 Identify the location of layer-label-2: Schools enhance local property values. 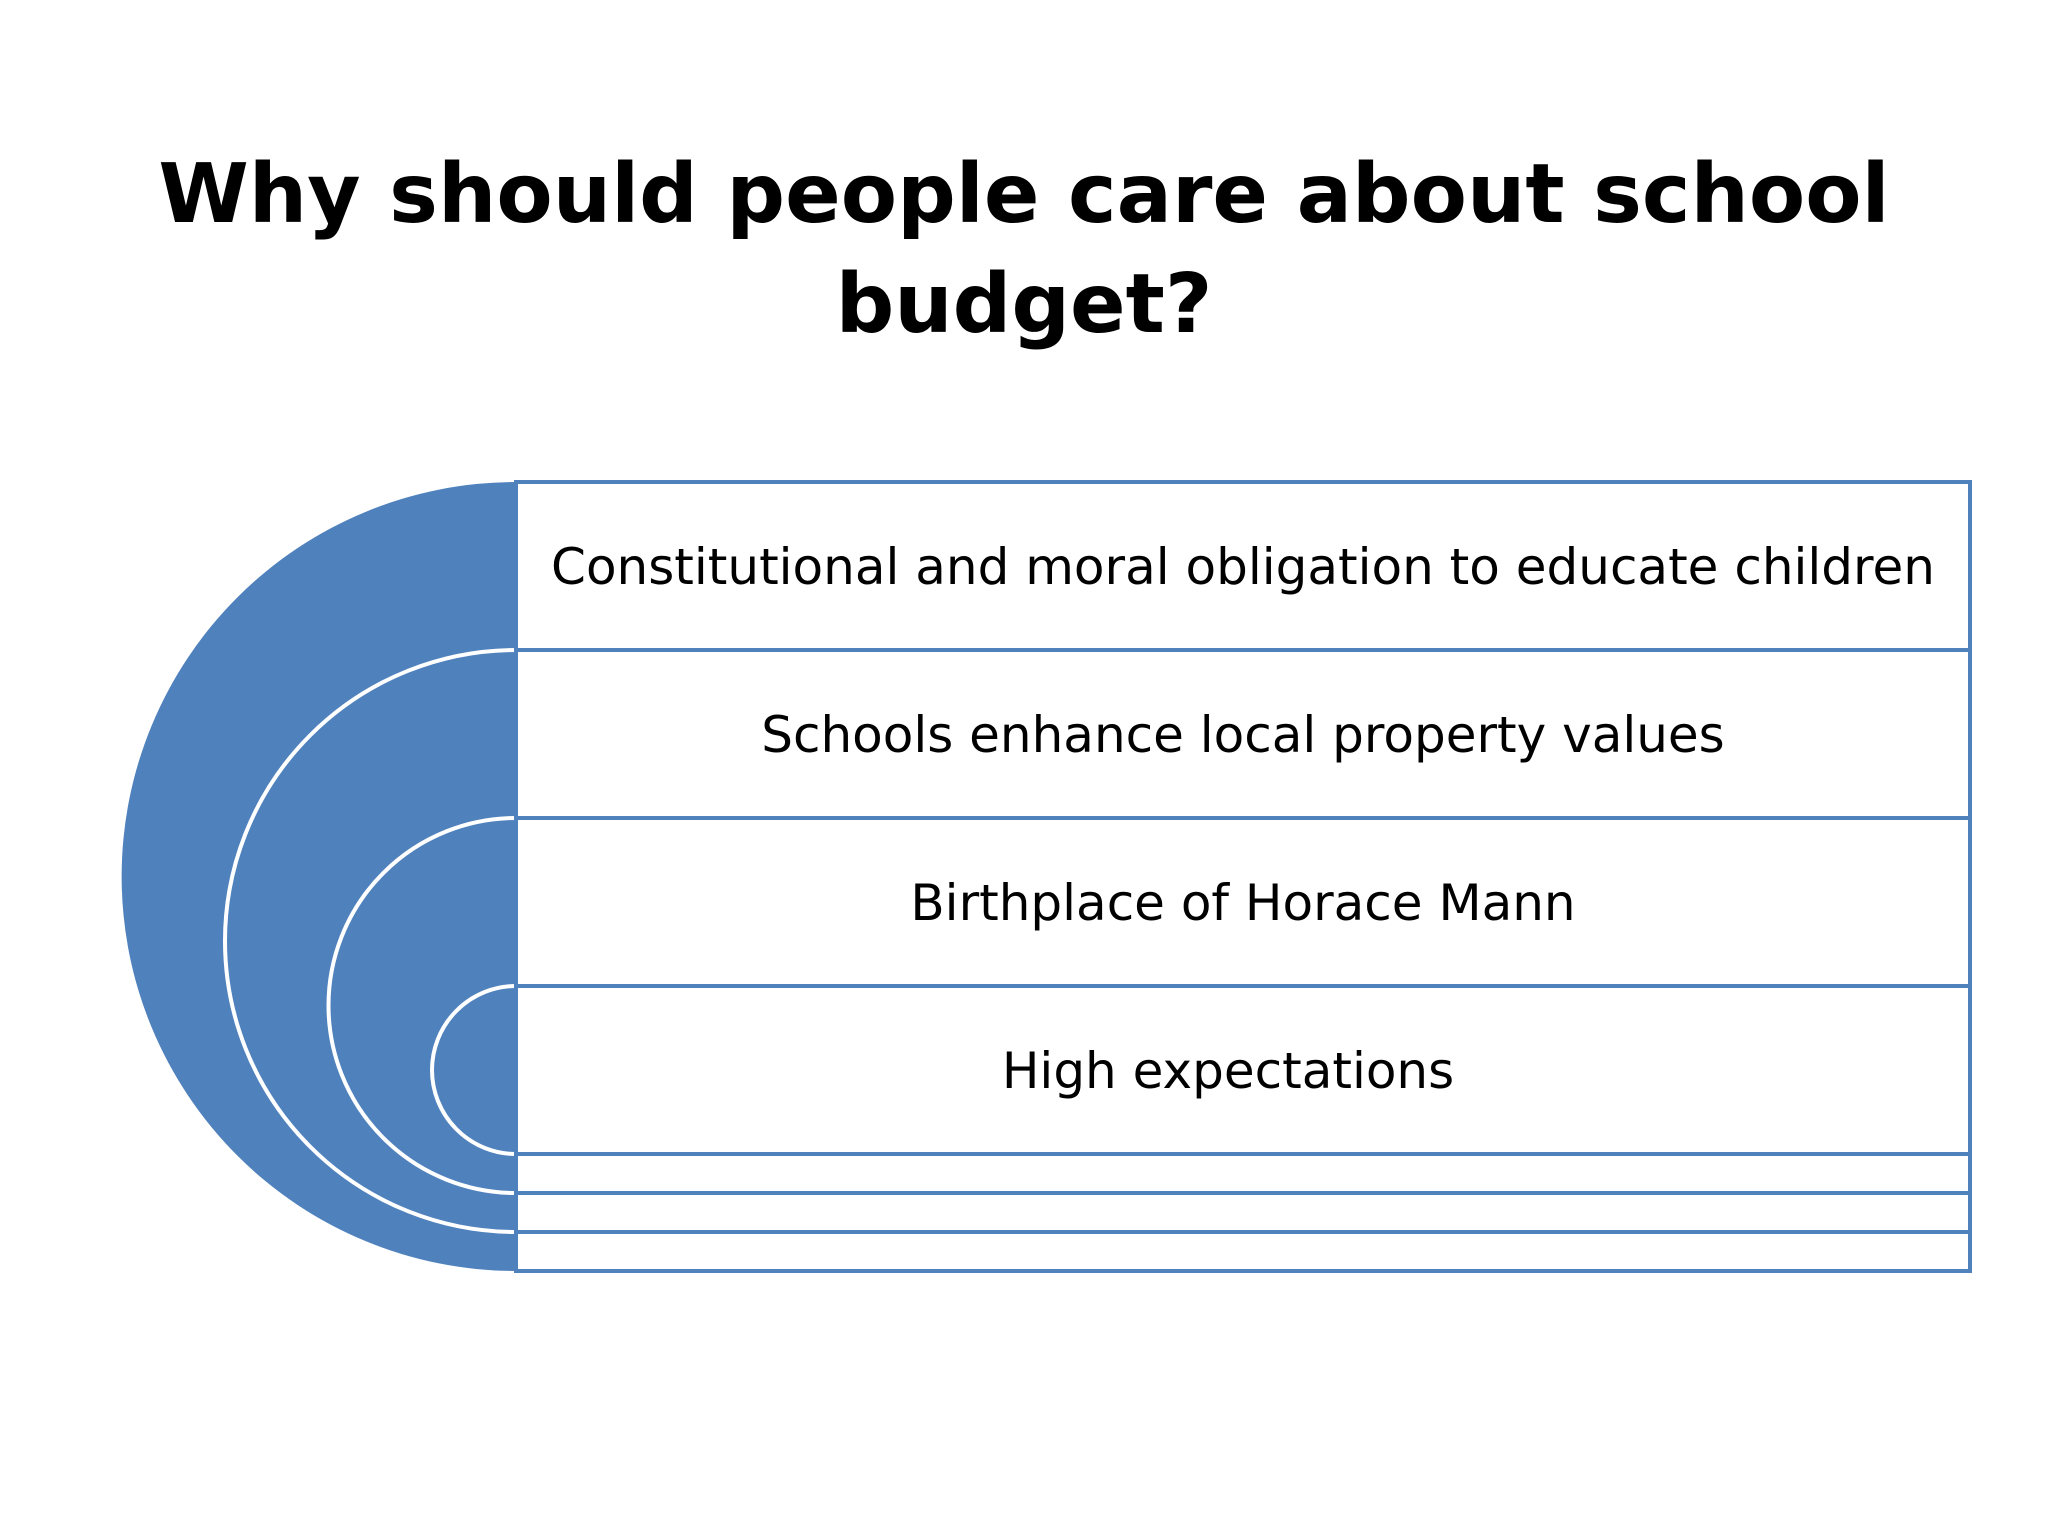
(1243, 735).